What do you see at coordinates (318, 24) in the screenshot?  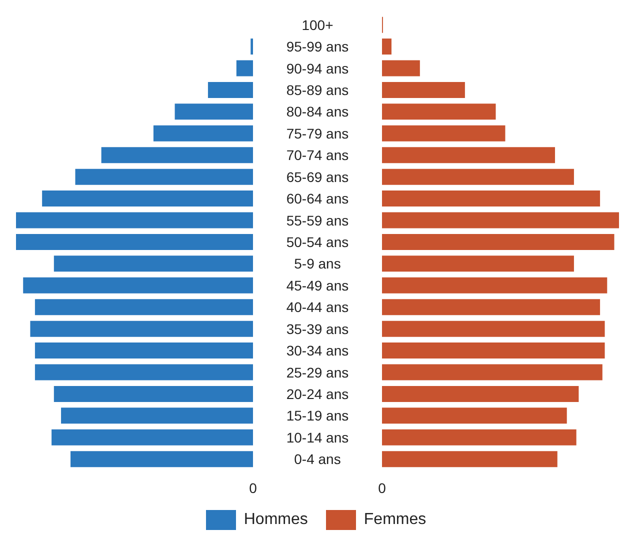 I see `y-tick-label: 100+` at bounding box center [318, 24].